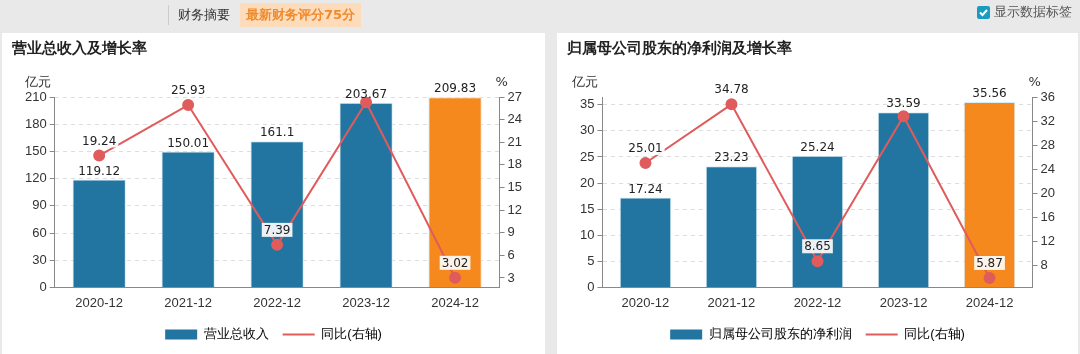 This screenshot has width=1080, height=354. What do you see at coordinates (989, 93) in the screenshot?
I see `data-label: 35.56` at bounding box center [989, 93].